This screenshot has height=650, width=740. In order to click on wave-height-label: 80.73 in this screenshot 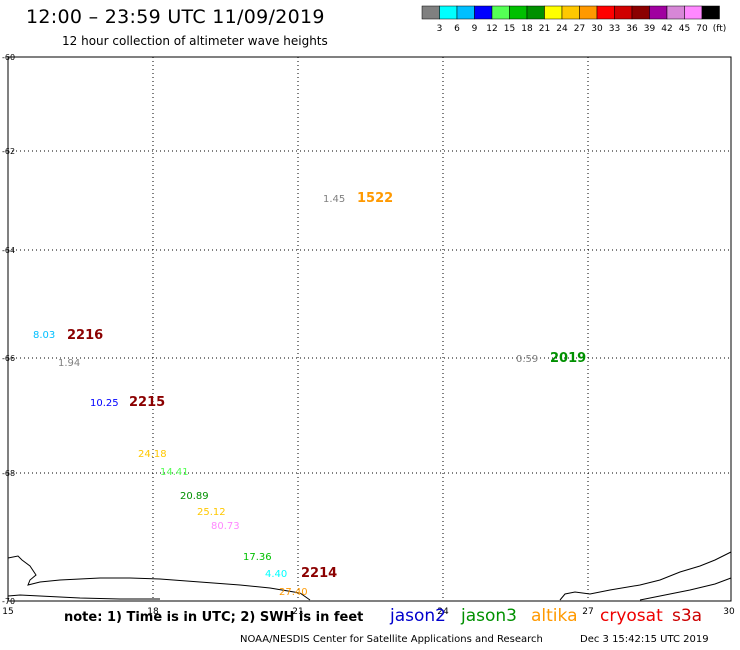, I will do `click(225, 526)`.